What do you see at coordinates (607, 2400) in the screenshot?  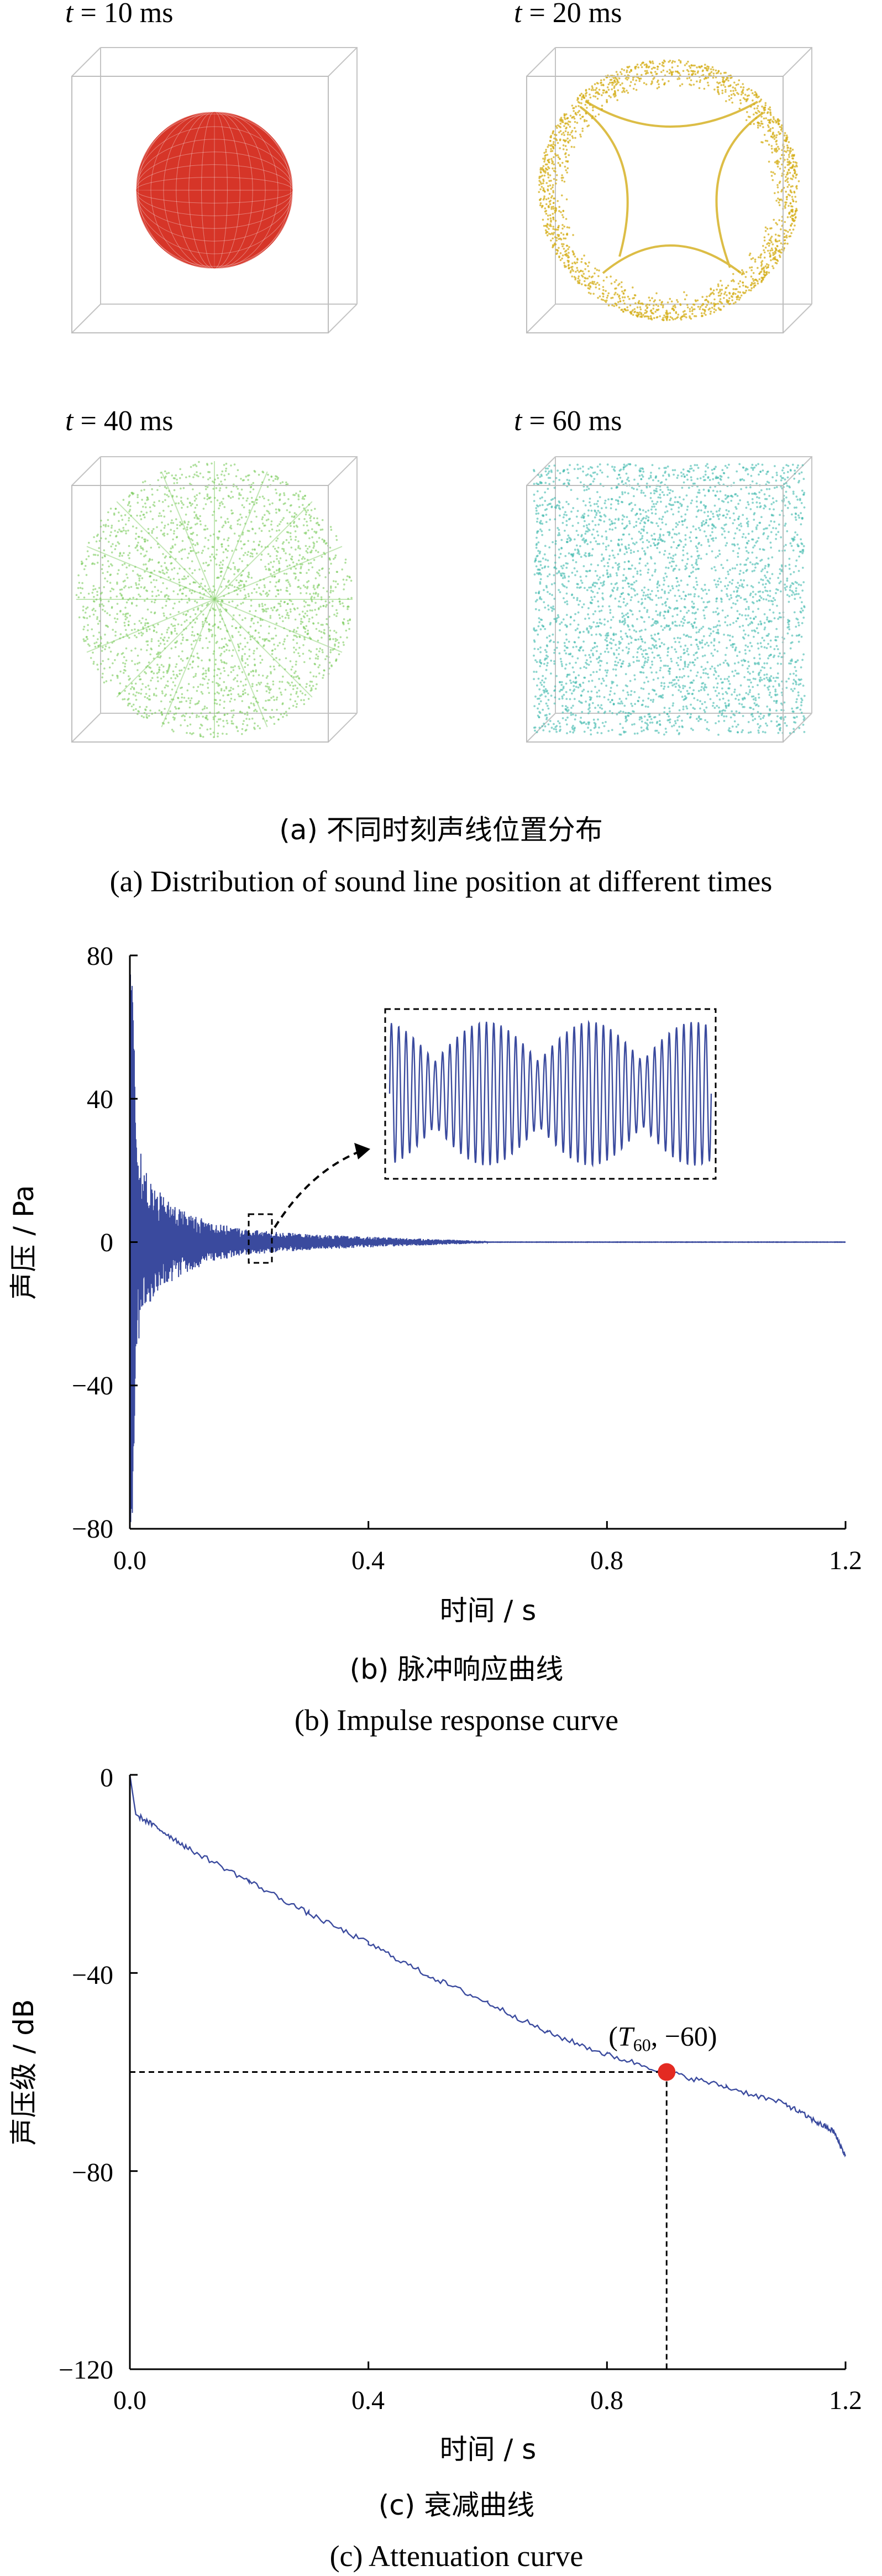 I see `c-x-tick-label: 0.8` at bounding box center [607, 2400].